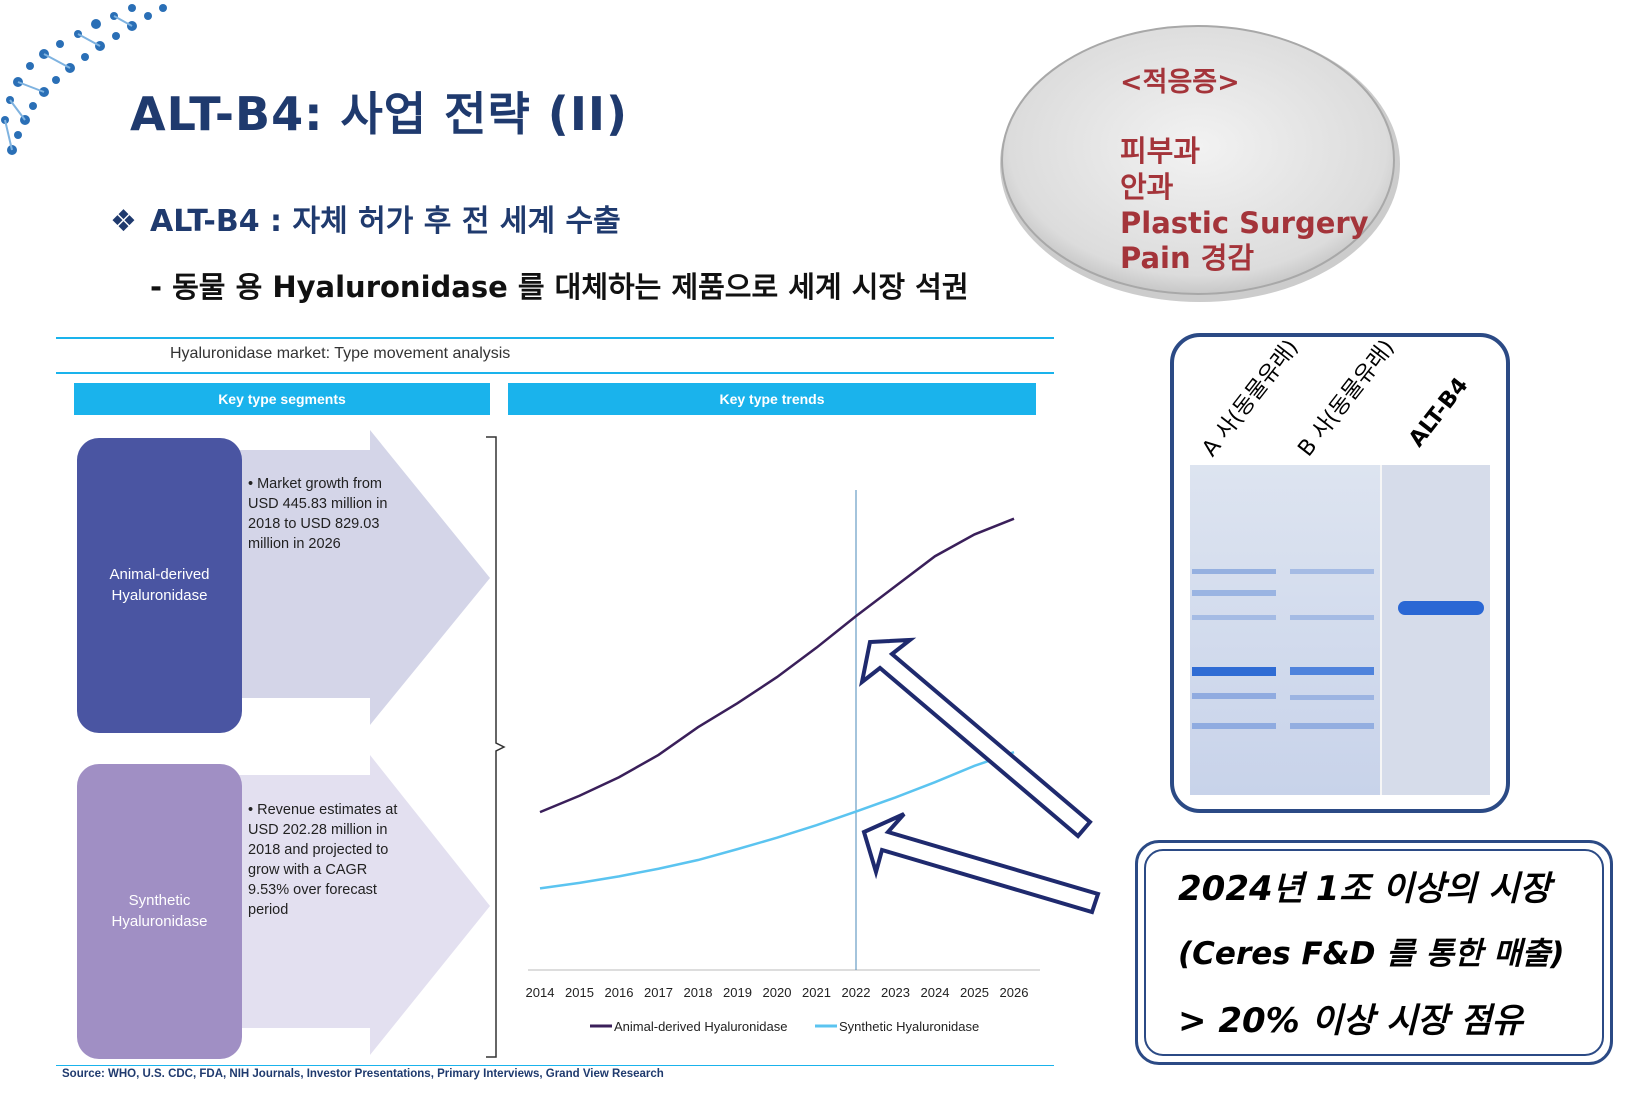 The width and height of the screenshot is (1644, 1102). I want to click on x-tick-label: 2021, so click(816, 992).